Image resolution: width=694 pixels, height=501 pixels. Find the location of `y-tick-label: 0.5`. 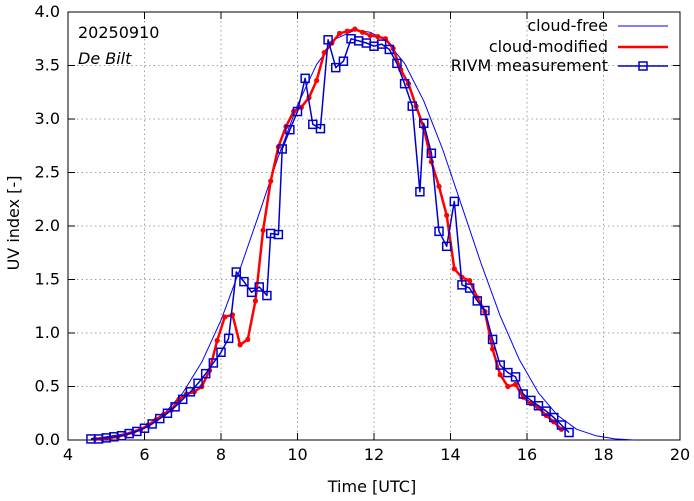

y-tick-label: 0.5 is located at coordinates (47, 386).